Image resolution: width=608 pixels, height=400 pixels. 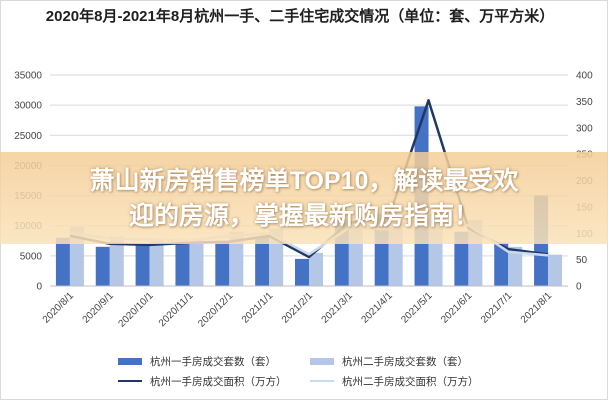 What do you see at coordinates (338, 308) in the screenshot?
I see `x-tick-label: 2021/3/1` at bounding box center [338, 308].